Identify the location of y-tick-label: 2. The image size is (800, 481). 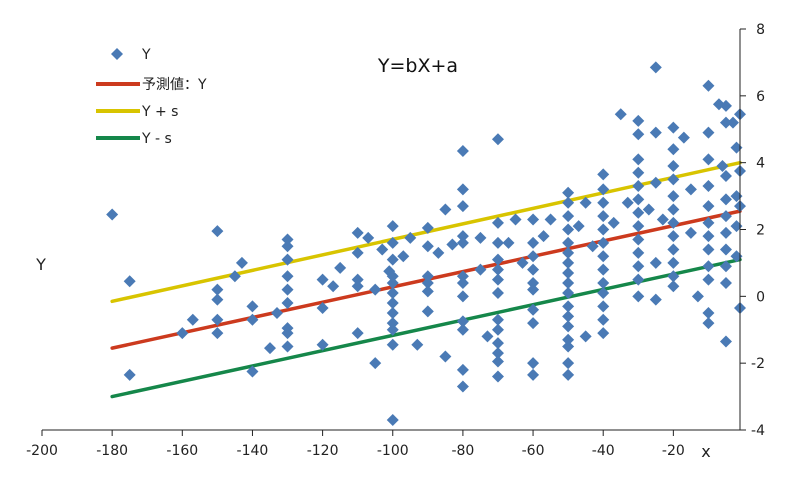
(760, 231).